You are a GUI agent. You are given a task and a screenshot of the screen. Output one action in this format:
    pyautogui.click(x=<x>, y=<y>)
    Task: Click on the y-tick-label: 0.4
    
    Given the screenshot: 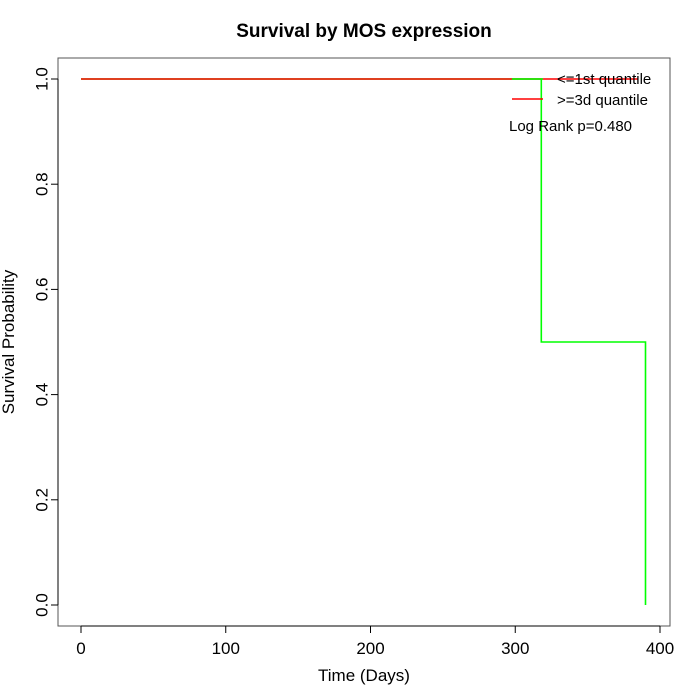 What is the action you would take?
    pyautogui.click(x=41, y=395)
    